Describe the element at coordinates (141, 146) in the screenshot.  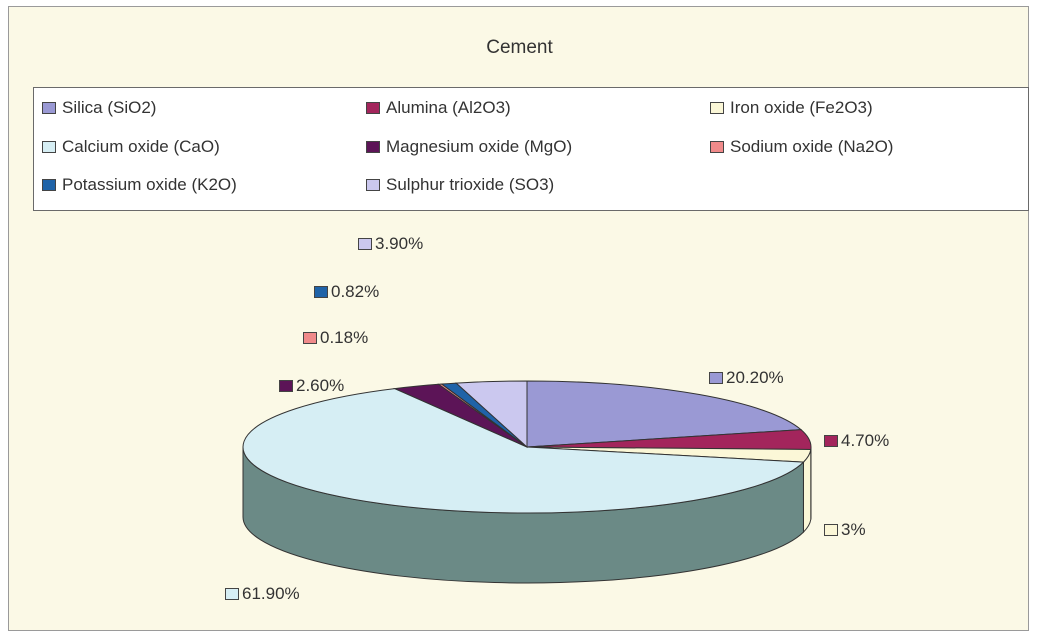
I see `legend-label-calcium-oxide: Calcium oxide (CaO)` at that location.